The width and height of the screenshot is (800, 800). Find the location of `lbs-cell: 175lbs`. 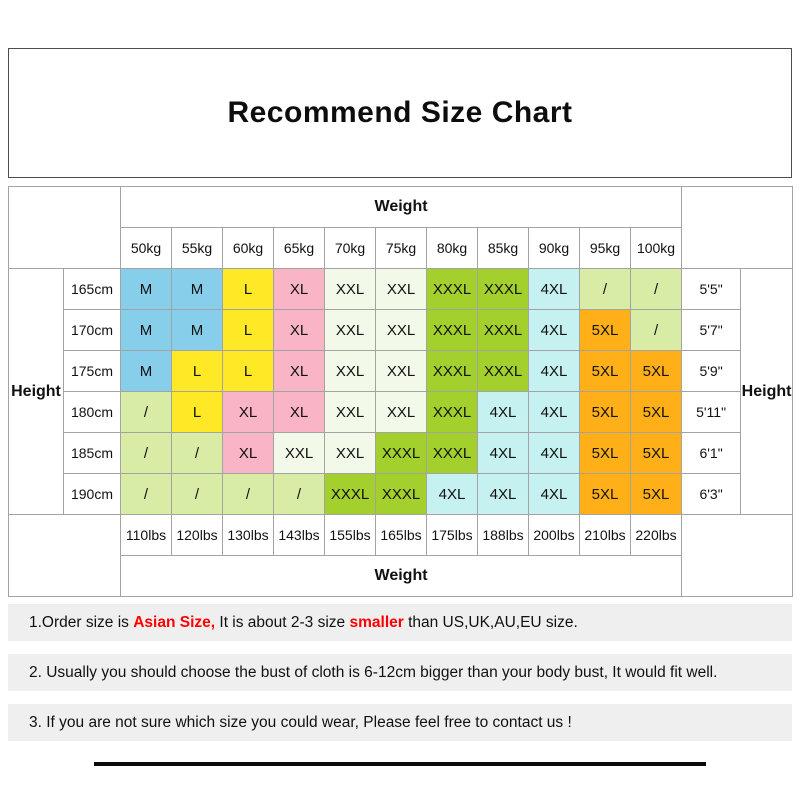

lbs-cell: 175lbs is located at coordinates (452, 535).